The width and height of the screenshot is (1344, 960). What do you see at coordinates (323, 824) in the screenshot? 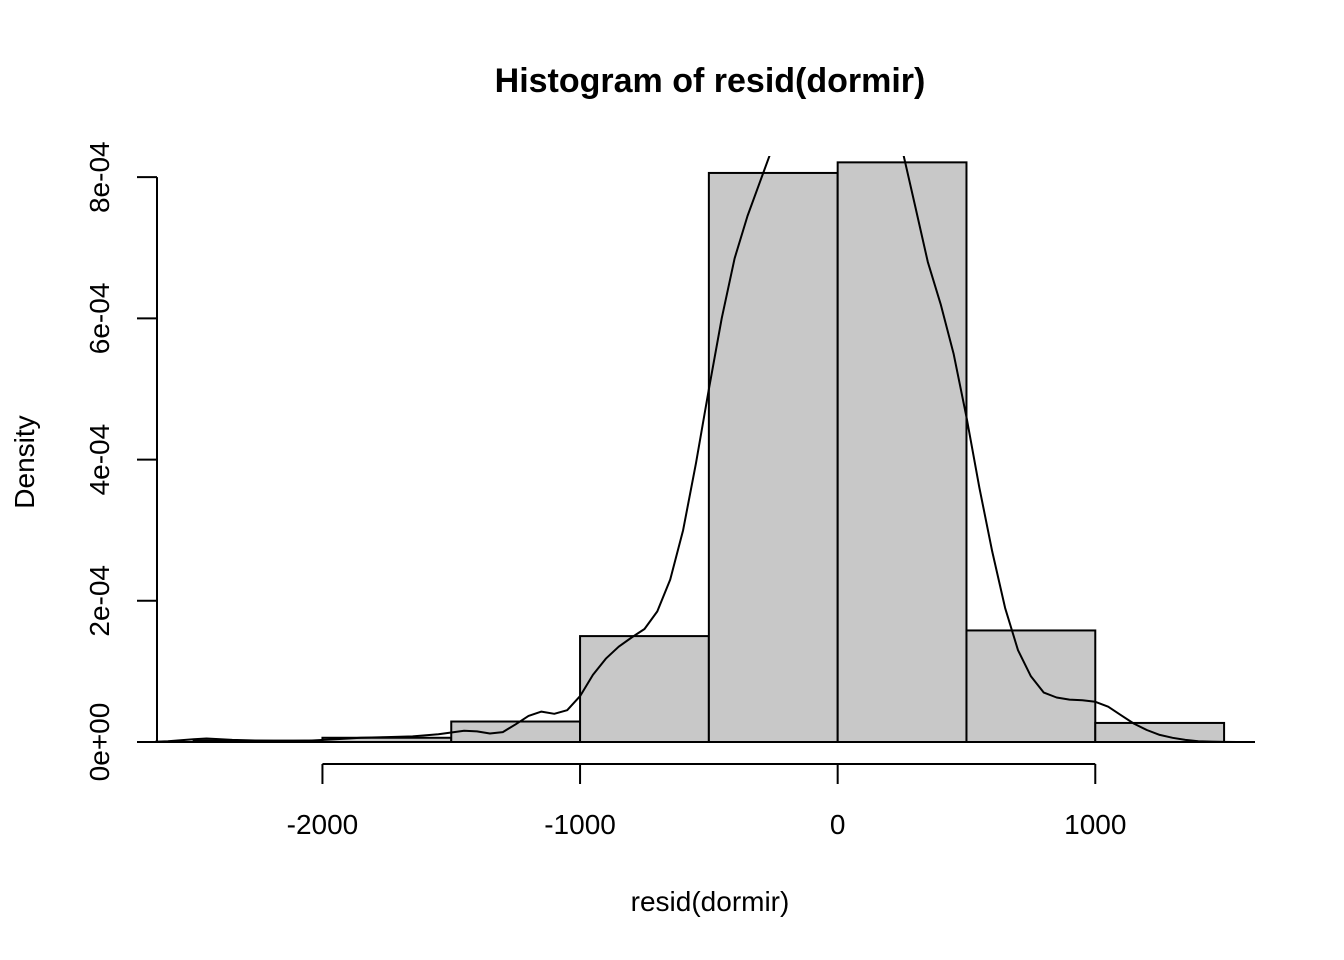
I see `x-tick-label: -2000` at bounding box center [323, 824].